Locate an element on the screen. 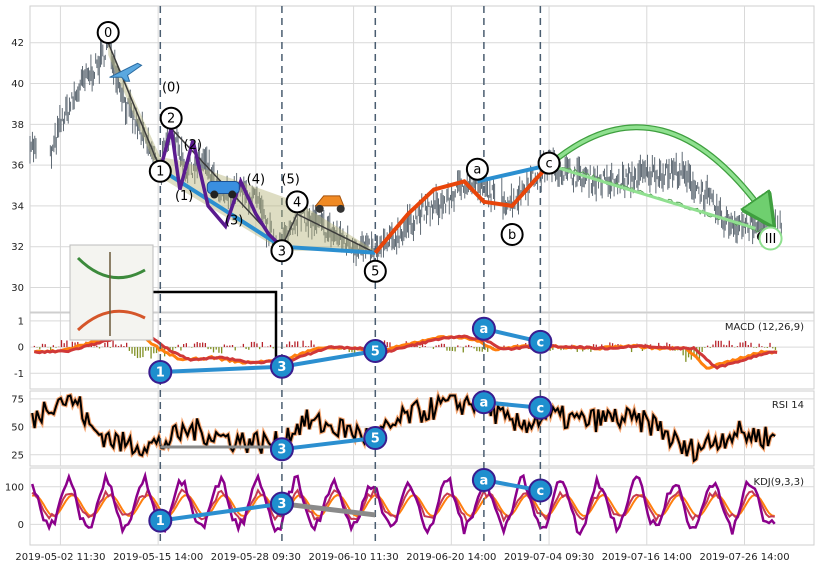  panel-title-macd: MACD (12,26,9) is located at coordinates (764, 327).